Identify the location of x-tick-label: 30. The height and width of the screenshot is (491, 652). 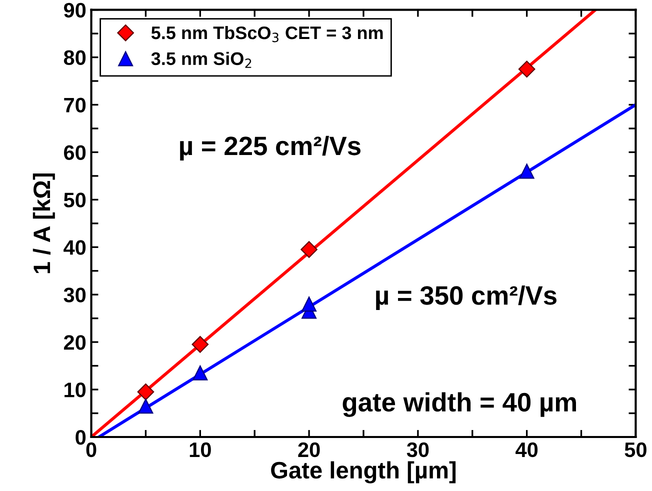
(417, 450).